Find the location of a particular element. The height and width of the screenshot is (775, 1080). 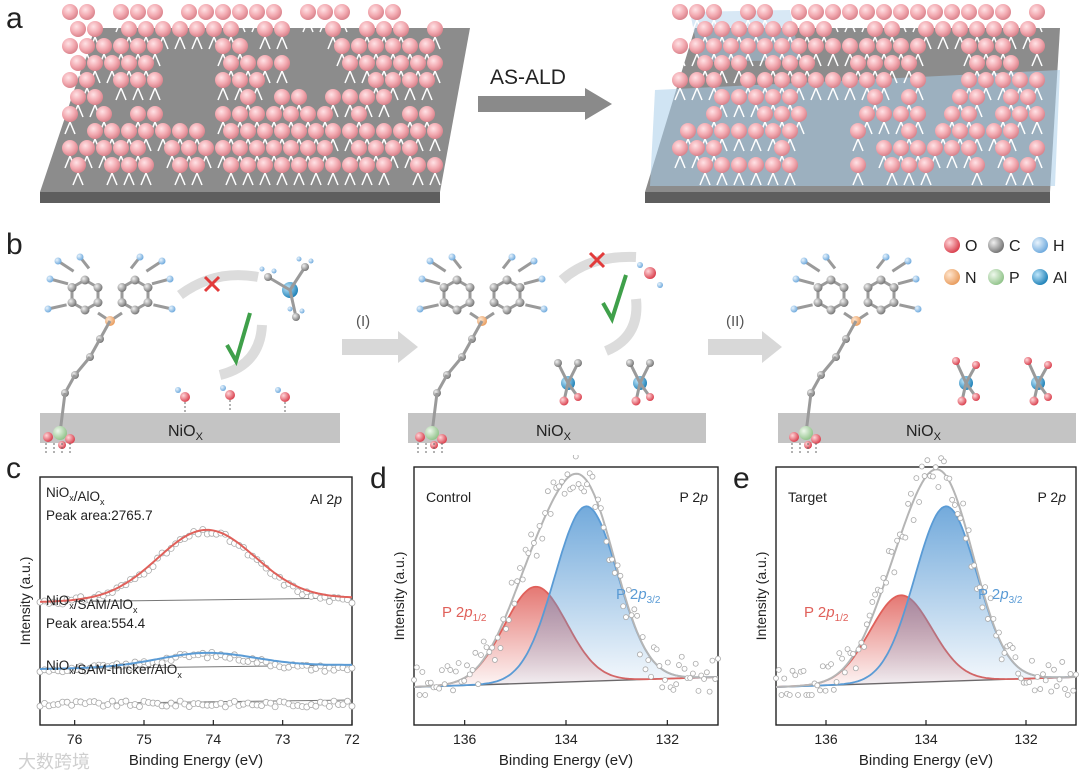

hydroxyl-hydrogen is located at coordinates (223, 388).